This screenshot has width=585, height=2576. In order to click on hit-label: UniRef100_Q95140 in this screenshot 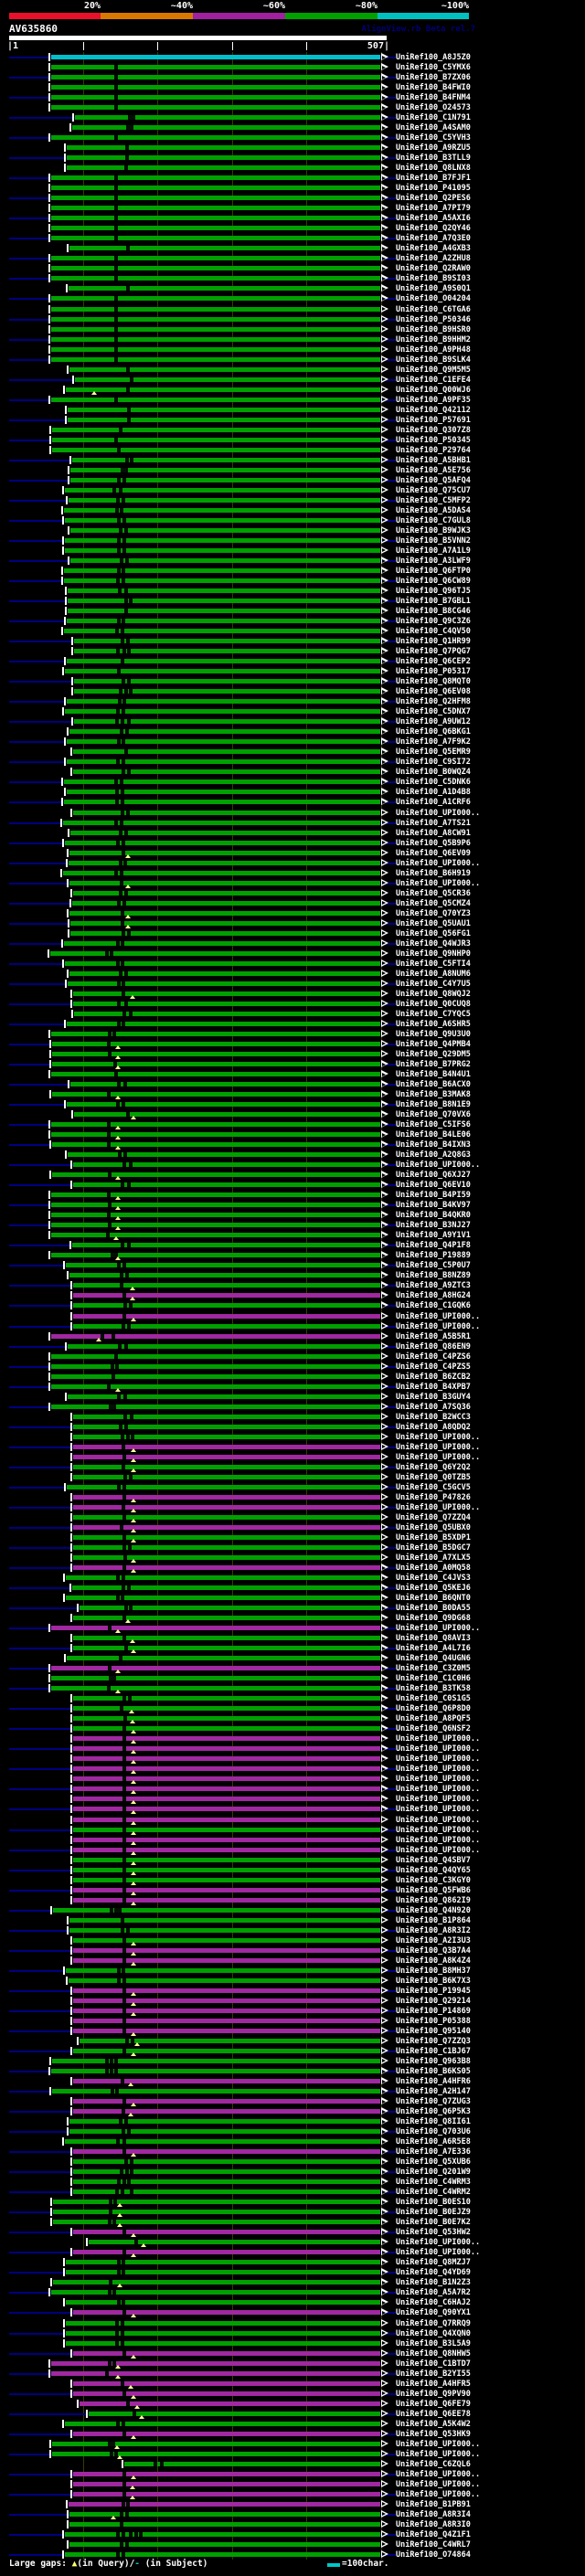, I will do `click(433, 2031)`.